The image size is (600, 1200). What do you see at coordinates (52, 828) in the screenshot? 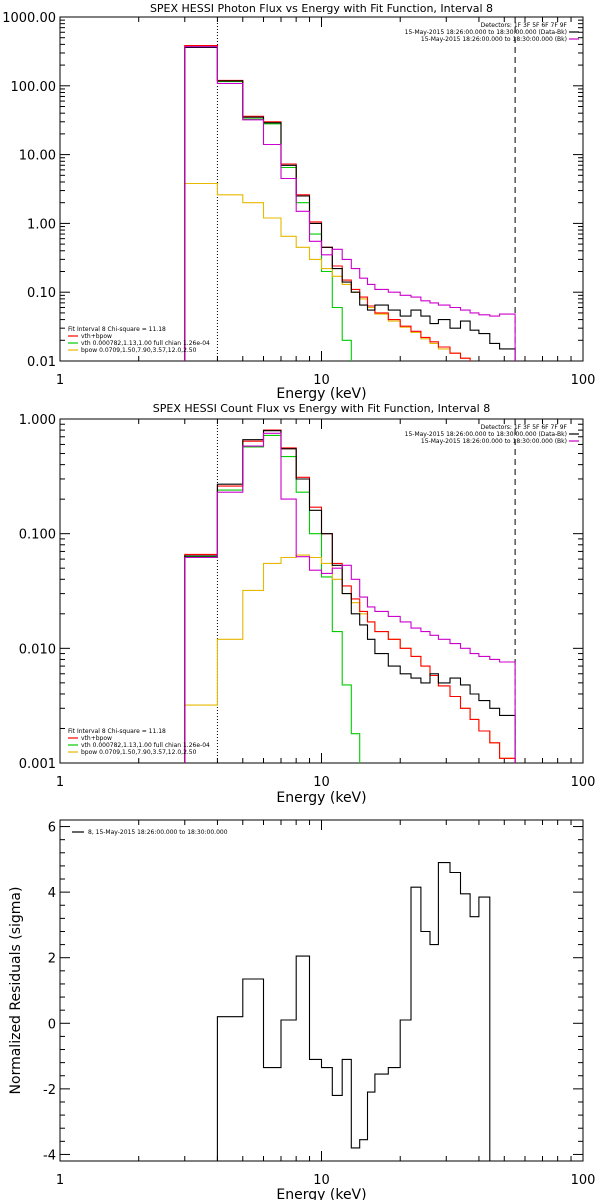
I see `y-tick-label: 6` at bounding box center [52, 828].